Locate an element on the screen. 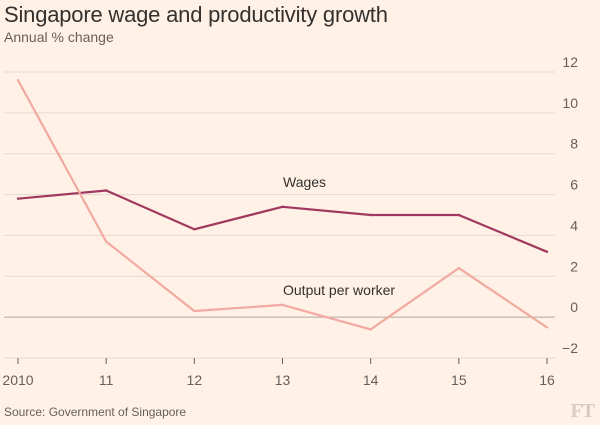 Image resolution: width=600 pixels, height=425 pixels. x-tick-label: 15 is located at coordinates (459, 380).